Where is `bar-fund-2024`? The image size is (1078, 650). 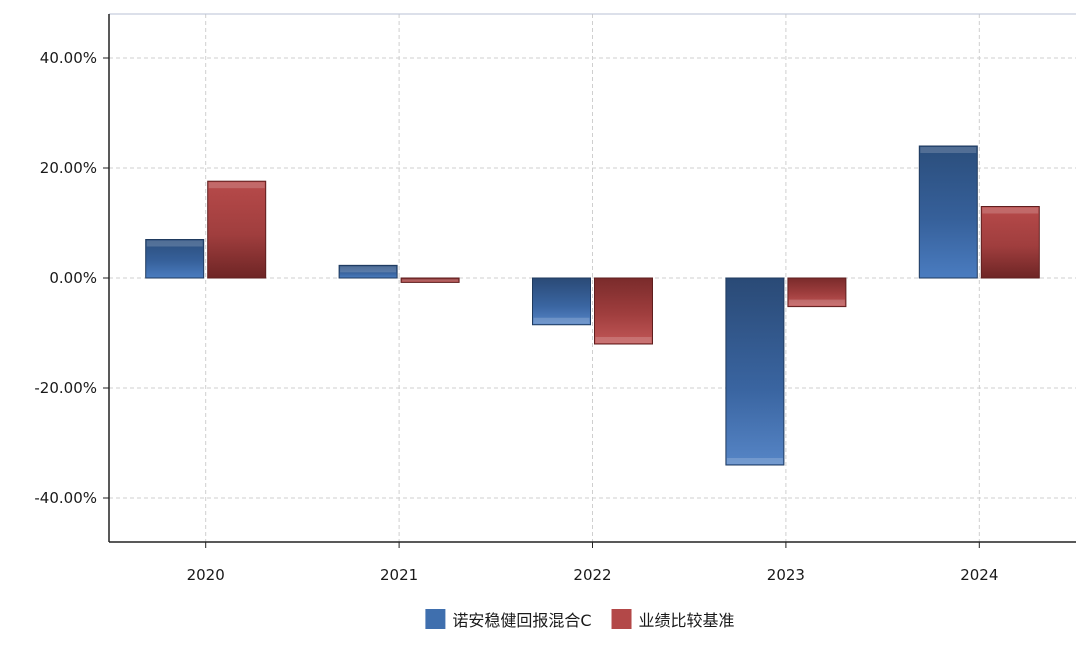 bar-fund-2024 is located at coordinates (948, 212).